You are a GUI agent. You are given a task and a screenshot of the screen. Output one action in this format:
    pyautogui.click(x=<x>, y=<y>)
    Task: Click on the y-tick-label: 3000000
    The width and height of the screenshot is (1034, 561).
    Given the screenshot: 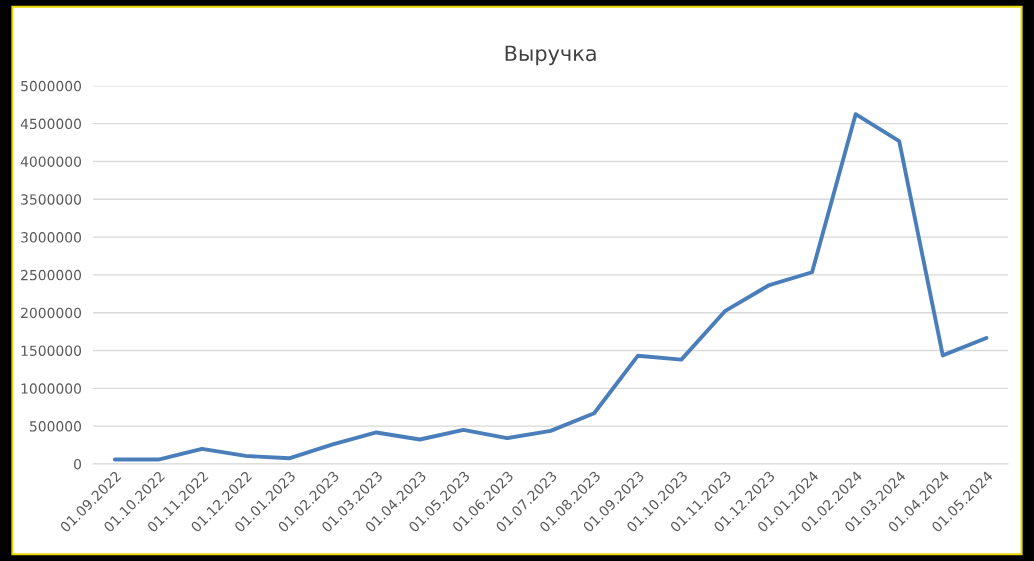 What is the action you would take?
    pyautogui.click(x=51, y=237)
    